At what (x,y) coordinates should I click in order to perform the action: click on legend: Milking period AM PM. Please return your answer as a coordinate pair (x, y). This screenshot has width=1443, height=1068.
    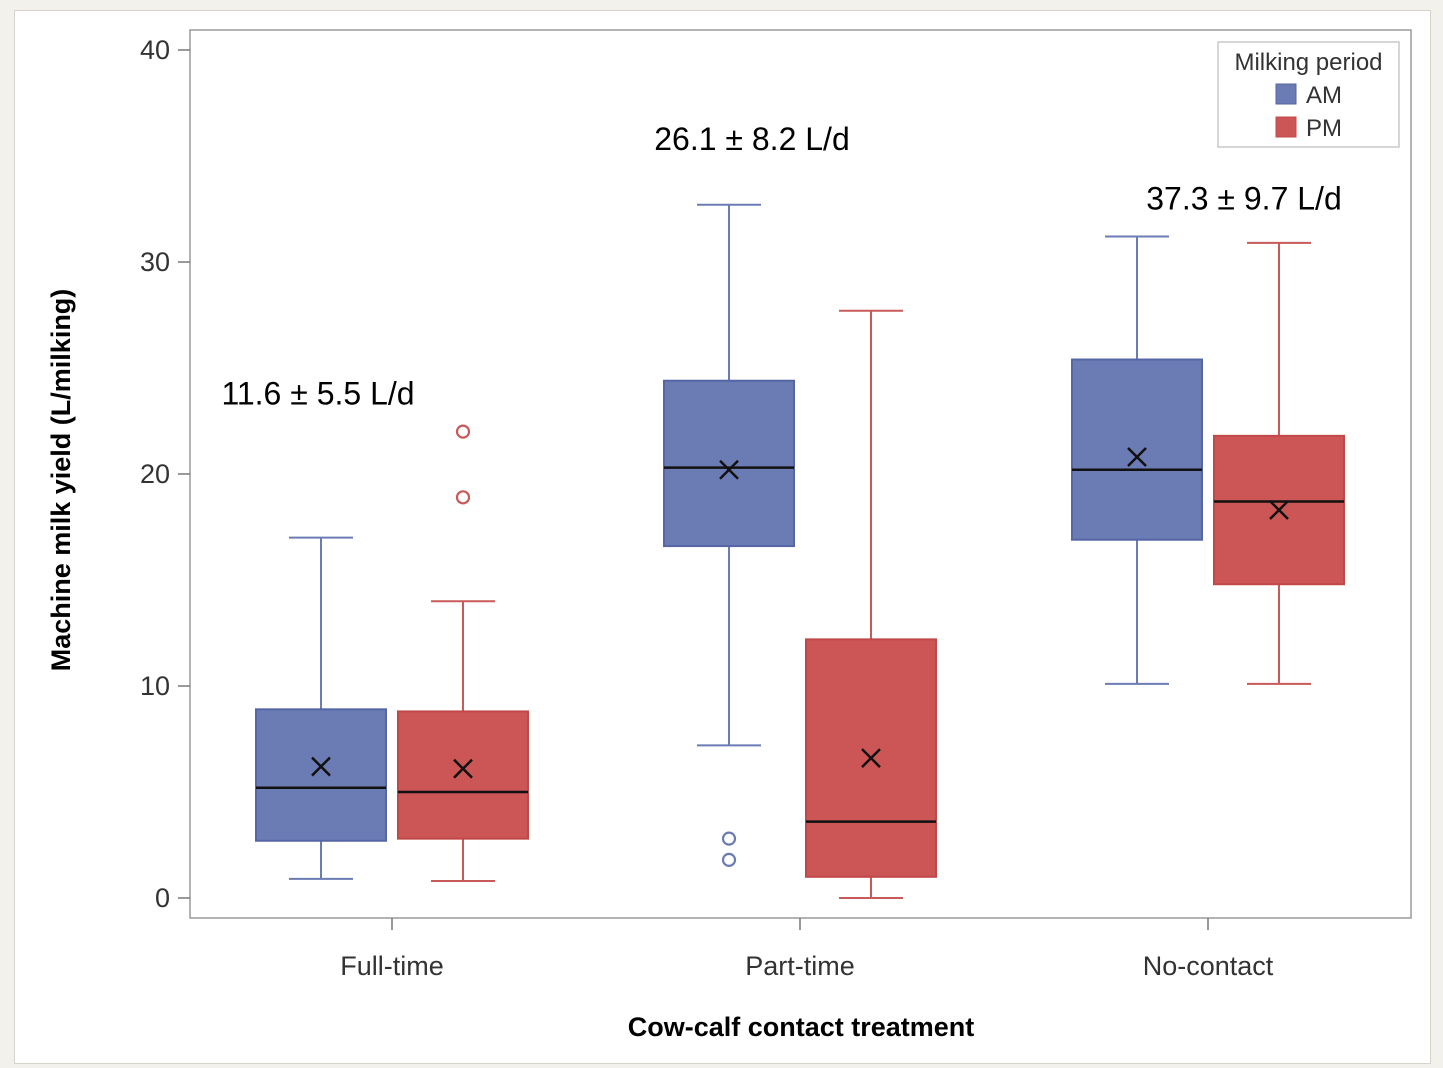
    Looking at the image, I should click on (1308, 94).